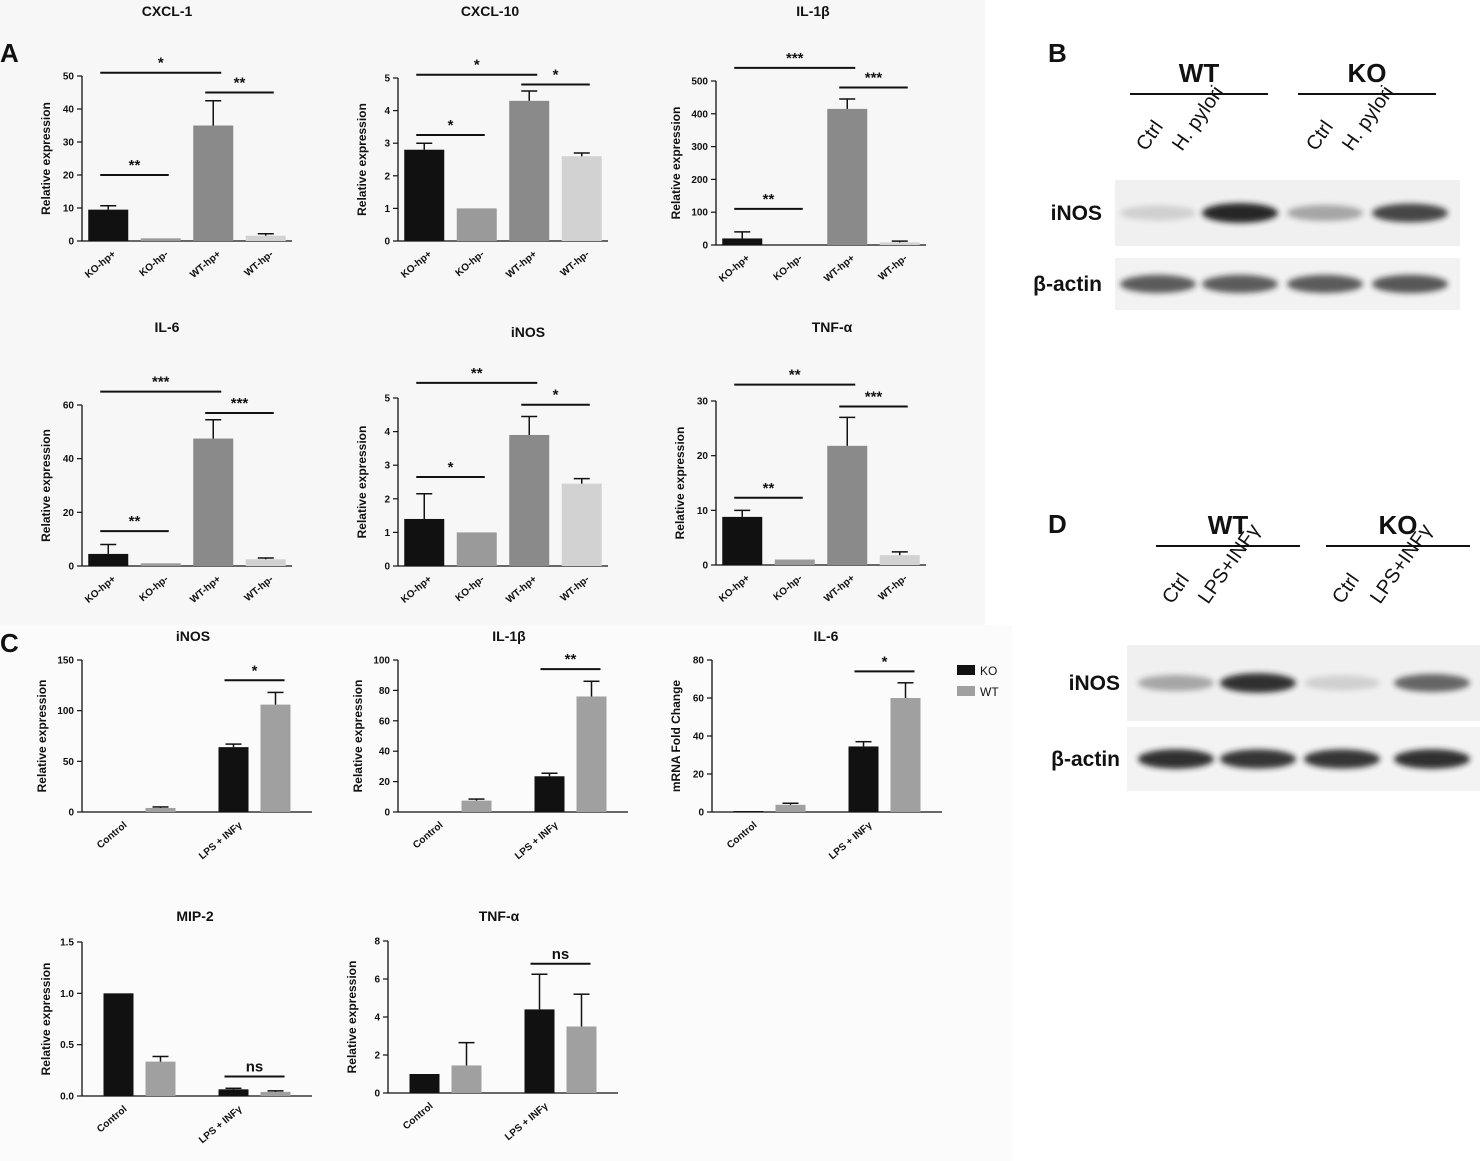 The width and height of the screenshot is (1483, 1161). Describe the element at coordinates (387, 79) in the screenshot. I see `y-tick-label: 5` at that location.